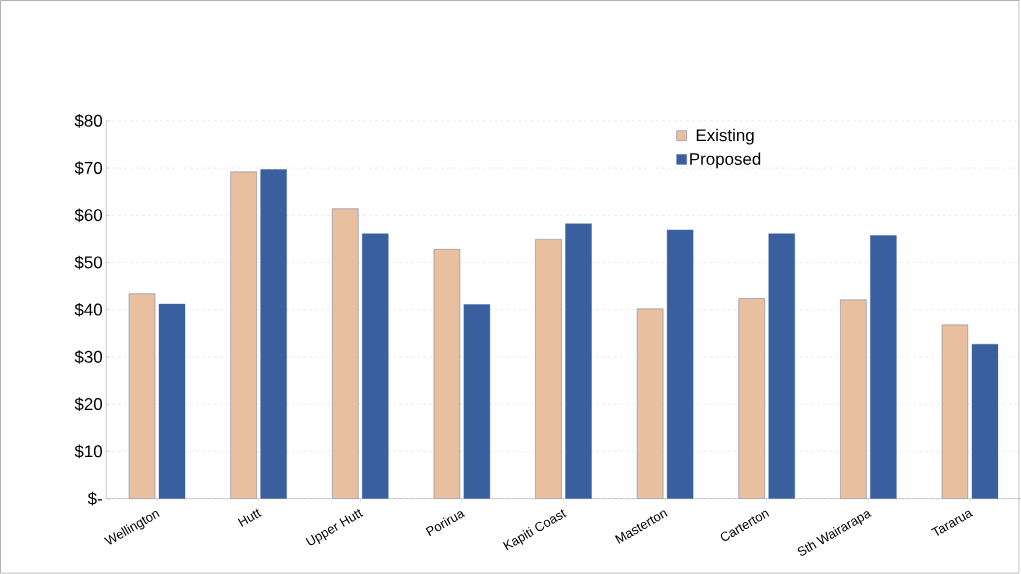 This screenshot has height=574, width=1021. What do you see at coordinates (88, 215) in the screenshot?
I see `y-tick-label: $60` at bounding box center [88, 215].